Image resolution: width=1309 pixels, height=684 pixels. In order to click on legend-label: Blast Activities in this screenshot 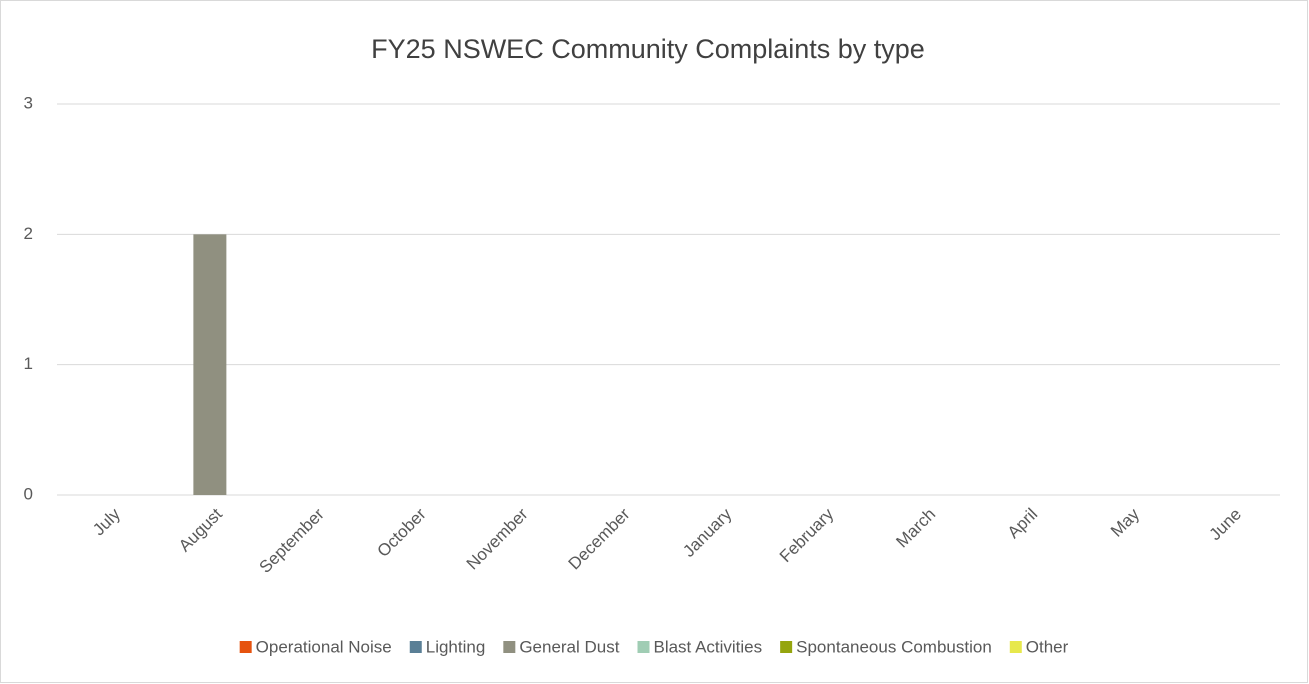, I will do `click(707, 646)`.